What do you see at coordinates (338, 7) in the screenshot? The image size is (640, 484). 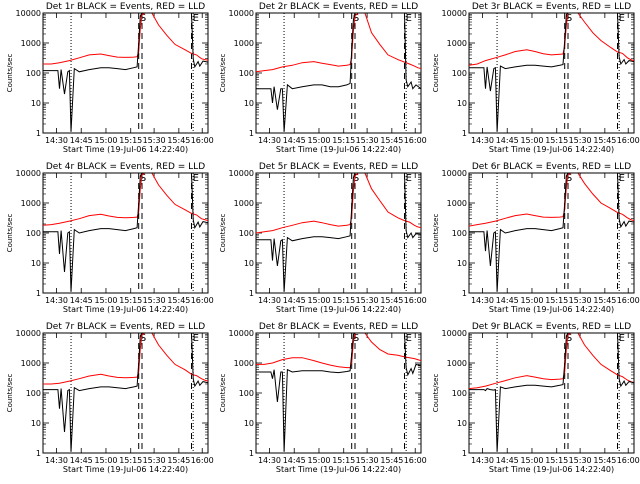 I see `chart-title: Det 2r BLACK = Events, RED = LLD` at bounding box center [338, 7].